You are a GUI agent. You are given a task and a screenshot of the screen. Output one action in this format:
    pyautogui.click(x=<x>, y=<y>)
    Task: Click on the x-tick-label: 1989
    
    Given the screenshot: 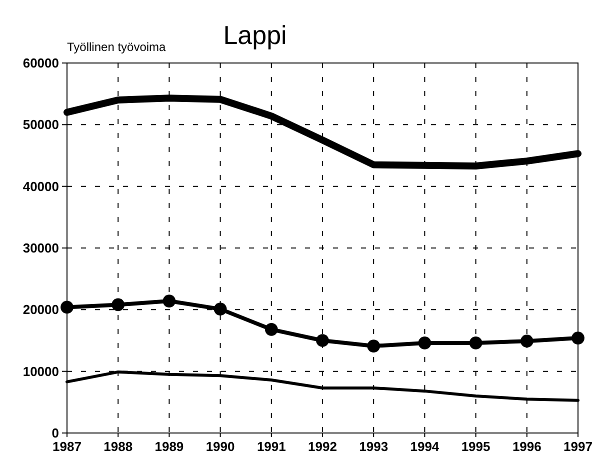 What is the action you would take?
    pyautogui.click(x=169, y=446)
    